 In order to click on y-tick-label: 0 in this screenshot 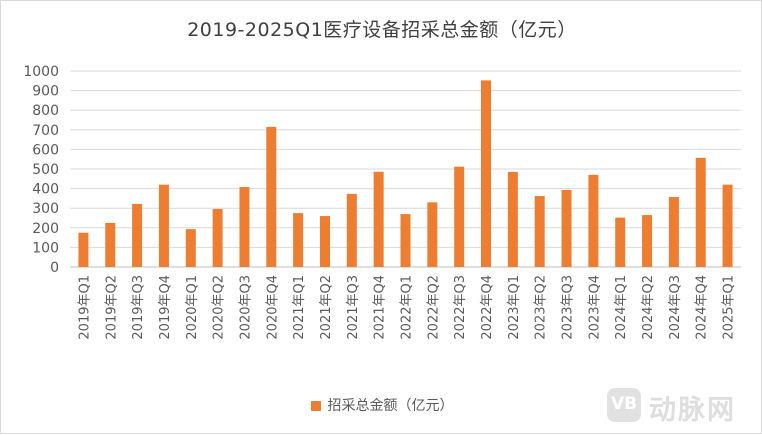, I will do `click(54, 268)`.